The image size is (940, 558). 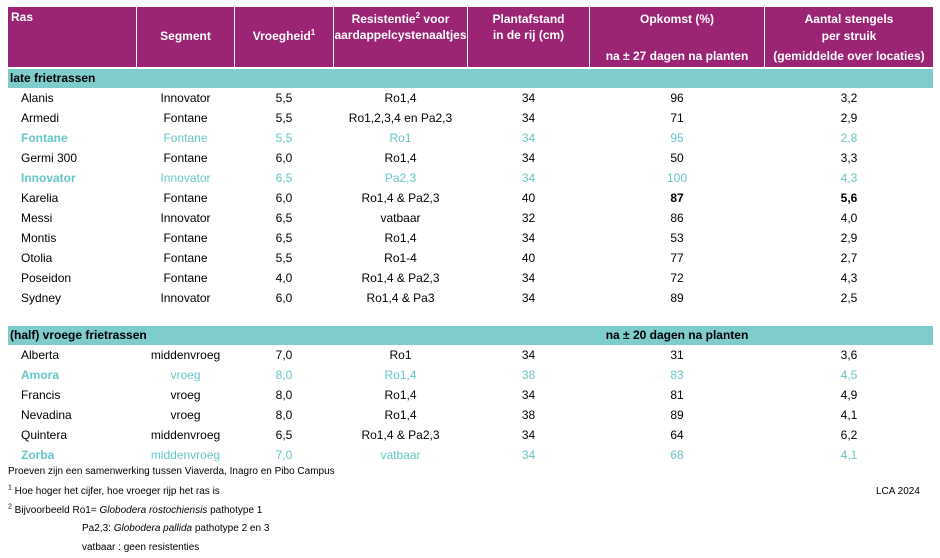 I want to click on cell-vroegheid: 8,0, so click(x=284, y=415).